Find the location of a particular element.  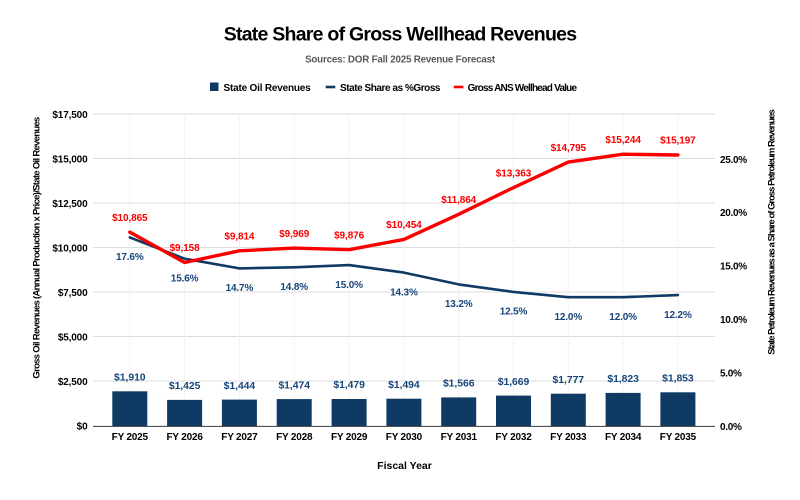

svg-text: FY 2027 is located at coordinates (239, 437).